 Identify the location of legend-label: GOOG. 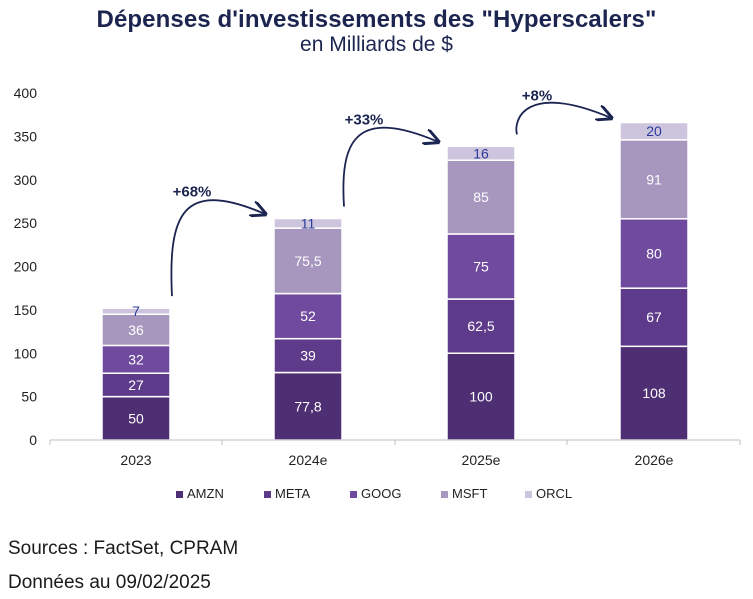
(381, 493).